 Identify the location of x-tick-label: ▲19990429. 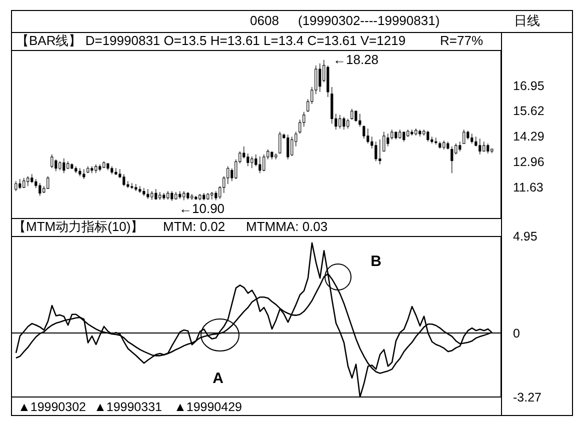
(208, 407).